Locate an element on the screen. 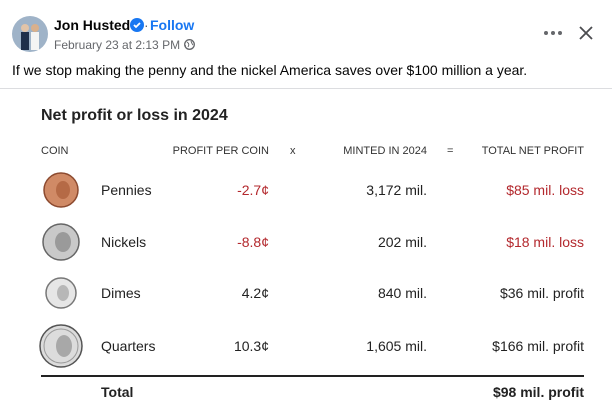 The height and width of the screenshot is (413, 612). minted: 1,605 mil. is located at coordinates (396, 346).